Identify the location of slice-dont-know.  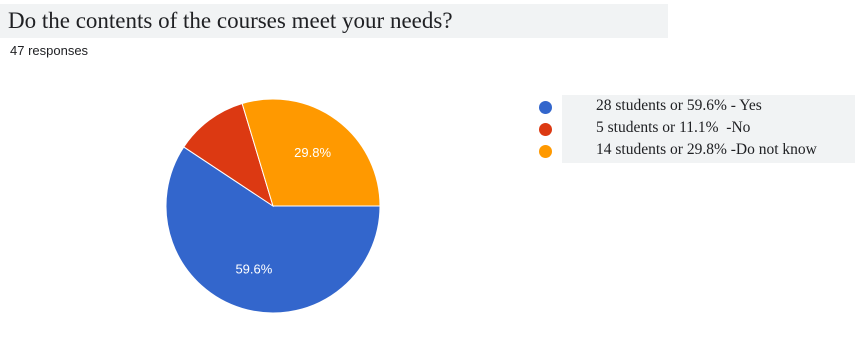
(311, 152).